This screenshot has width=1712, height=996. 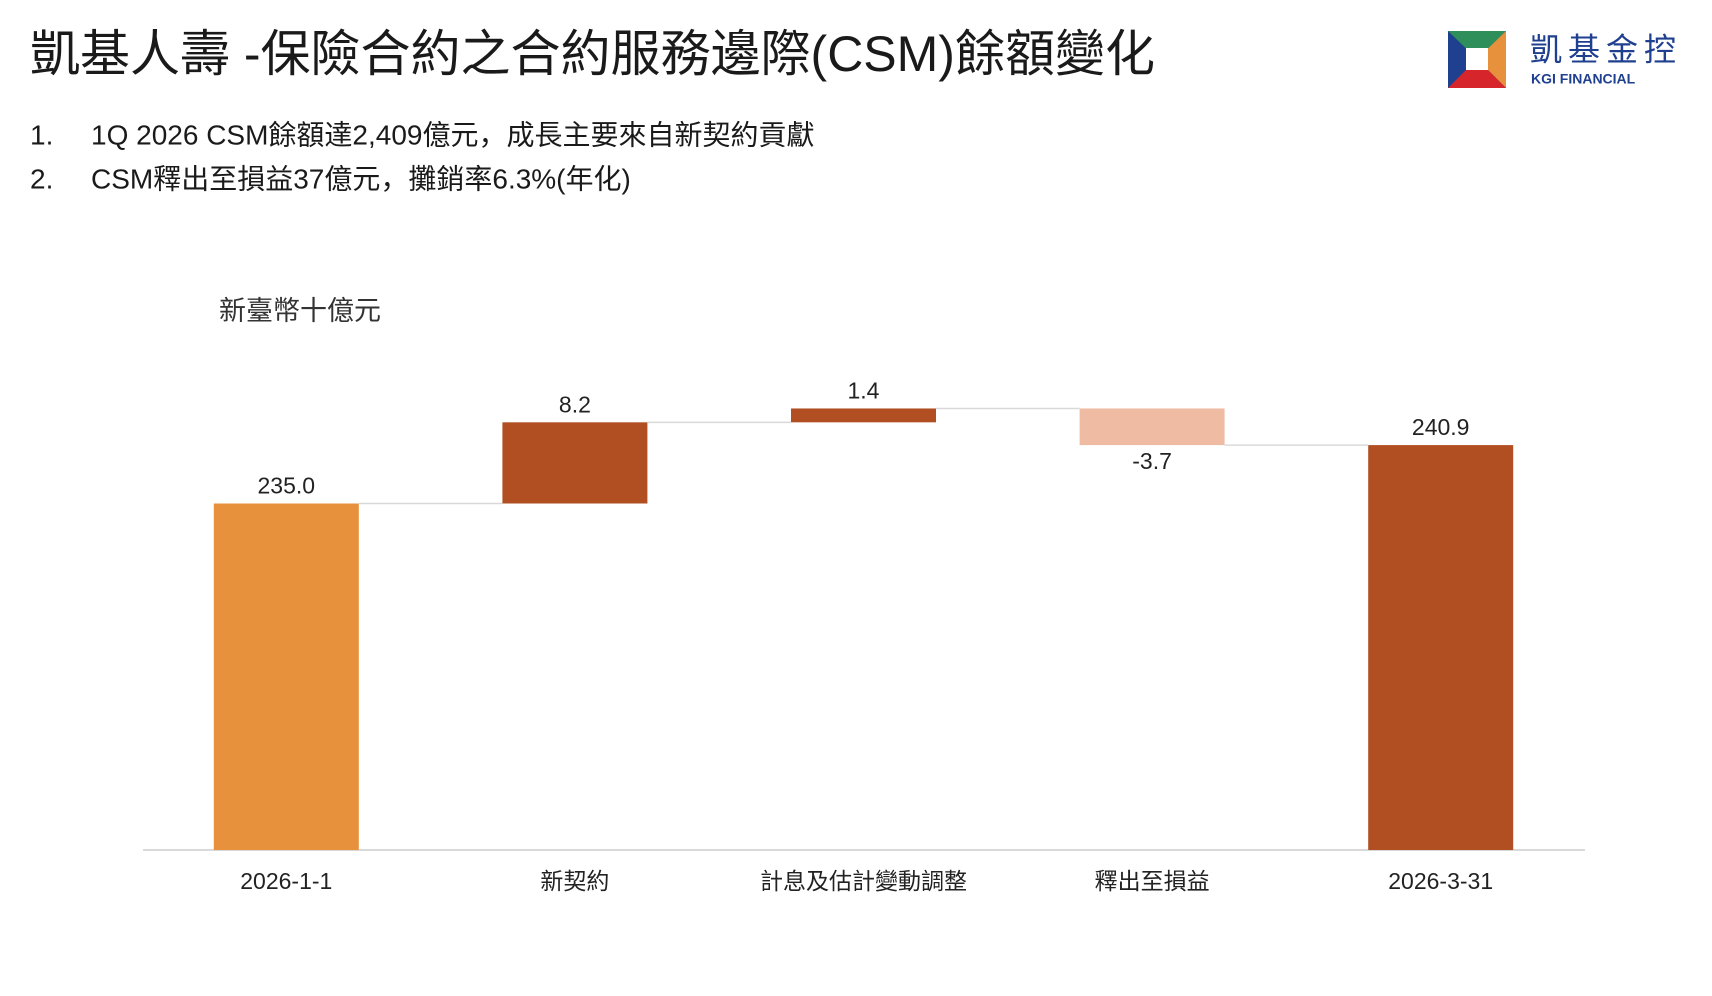 I want to click on note-number: 1., so click(x=41, y=134).